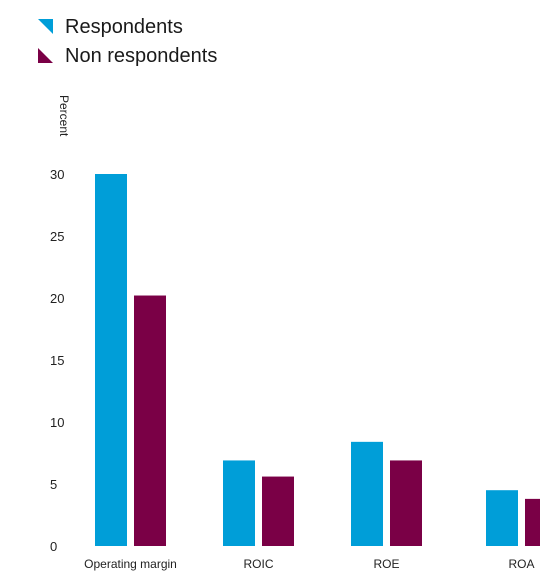 This screenshot has height=571, width=540. What do you see at coordinates (53, 484) in the screenshot?
I see `y-tick-label: 5` at bounding box center [53, 484].